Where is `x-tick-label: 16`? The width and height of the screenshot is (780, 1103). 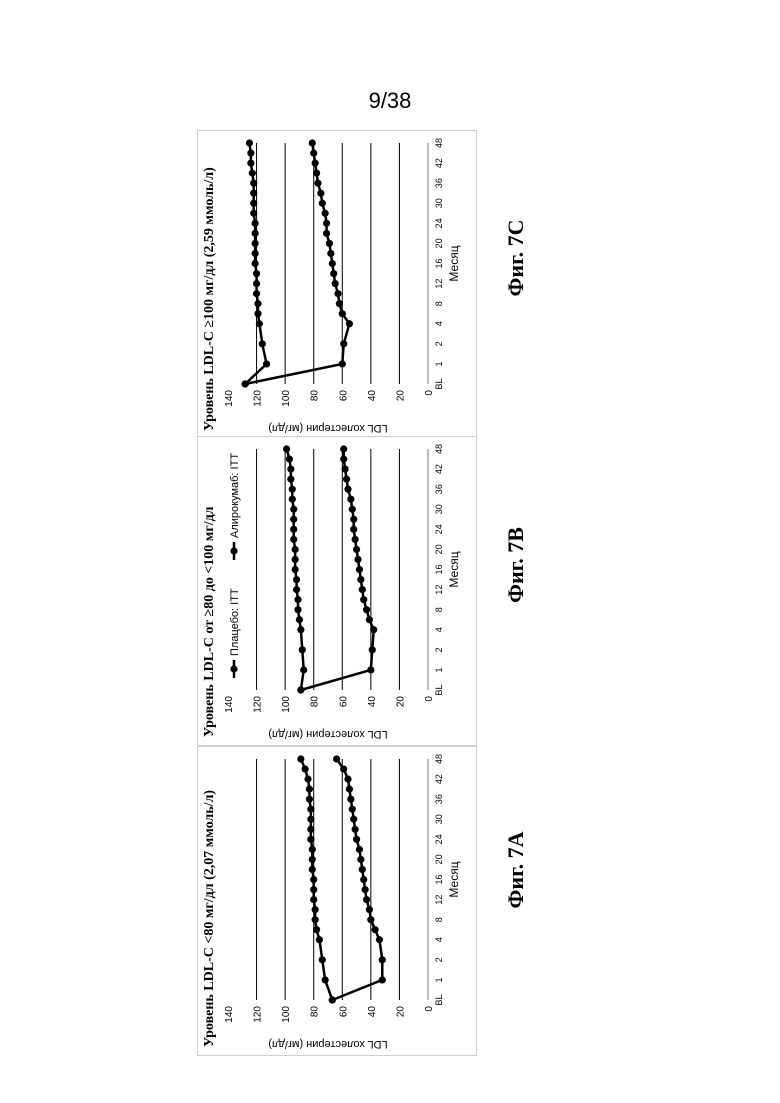
x-tick-label: 16 is located at coordinates (439, 879).